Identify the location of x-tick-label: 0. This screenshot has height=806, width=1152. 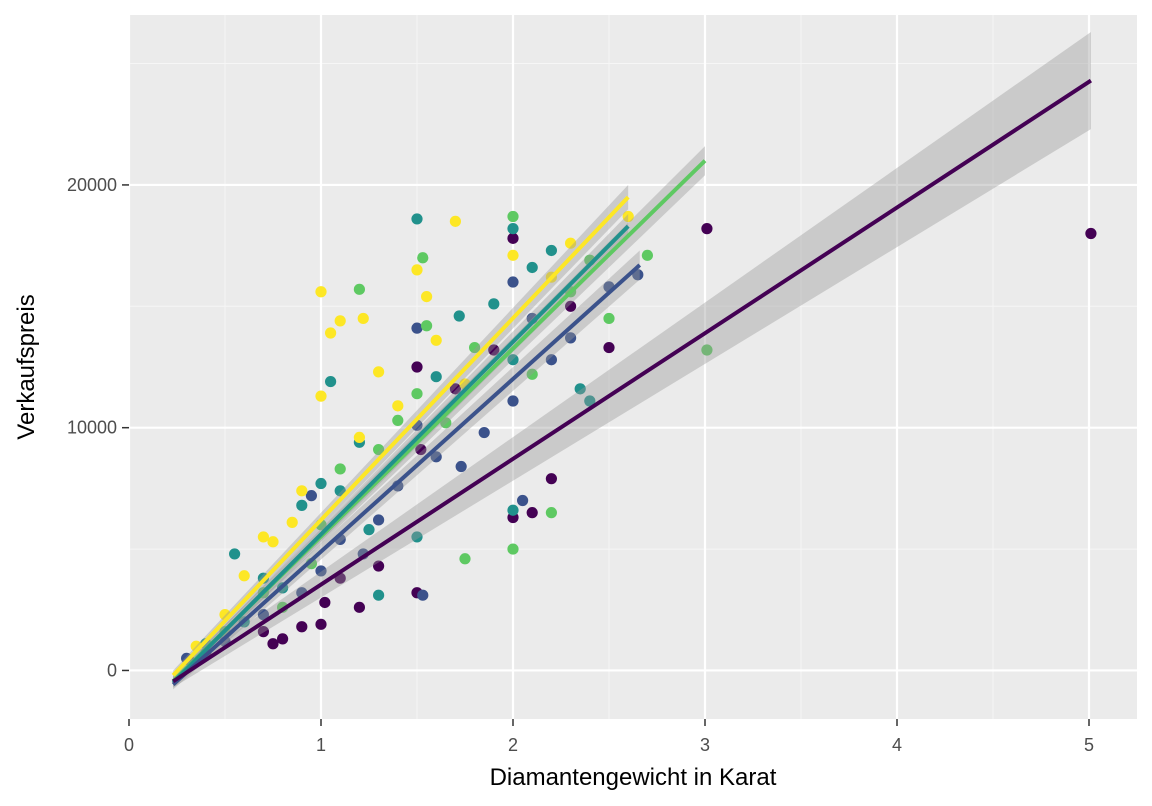
(129, 745).